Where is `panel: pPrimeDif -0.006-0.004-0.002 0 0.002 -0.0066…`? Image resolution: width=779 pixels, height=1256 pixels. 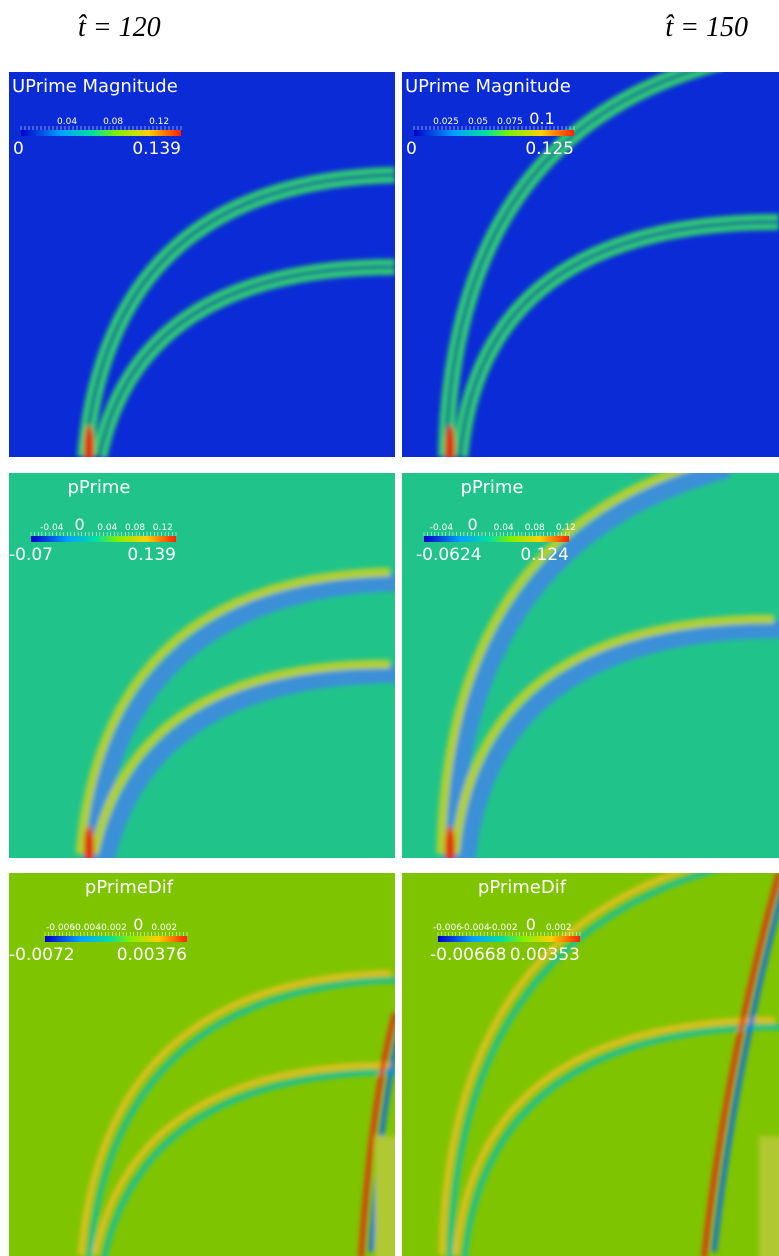 panel: pPrimeDif -0.006-0.004-0.002 0 0.002 -0.0066… is located at coordinates (590, 1064).